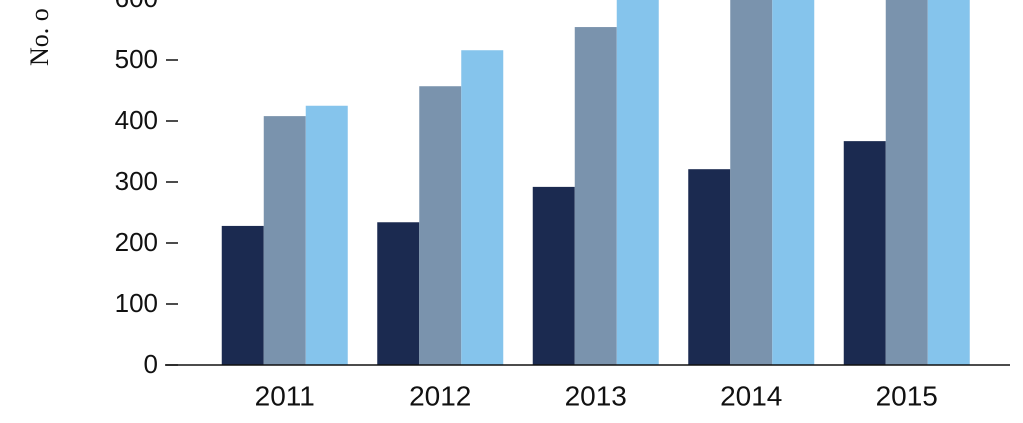  Describe the element at coordinates (285, 395) in the screenshot. I see `x-tick-label: 2011` at that location.